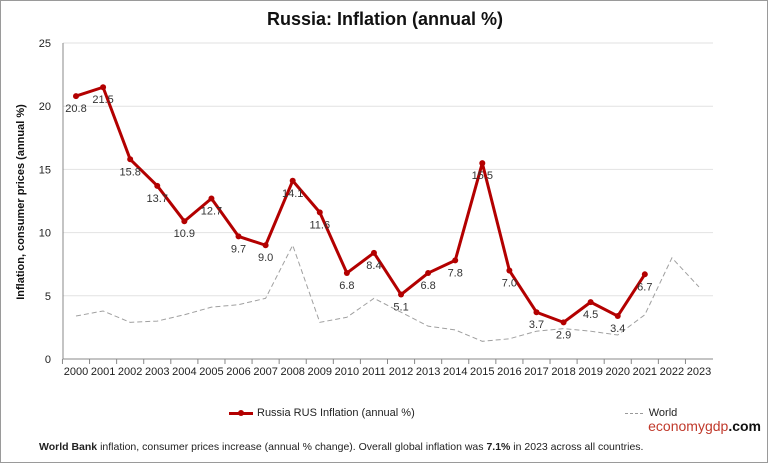 This screenshot has width=768, height=463. What do you see at coordinates (48, 360) in the screenshot?
I see `y-tick-label: 0` at bounding box center [48, 360].